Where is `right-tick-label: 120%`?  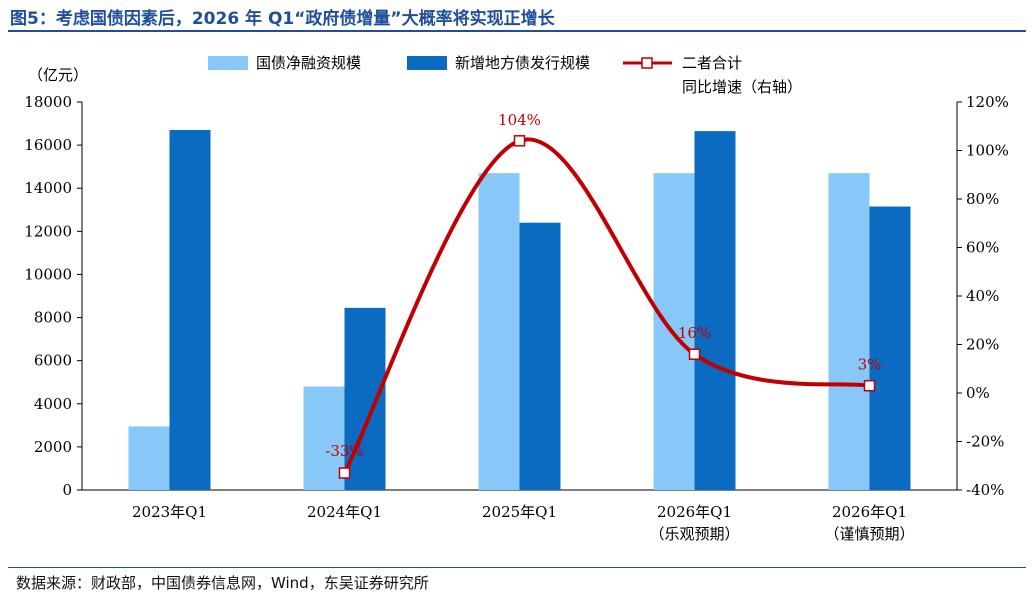
right-tick-label: 120% is located at coordinates (987, 102).